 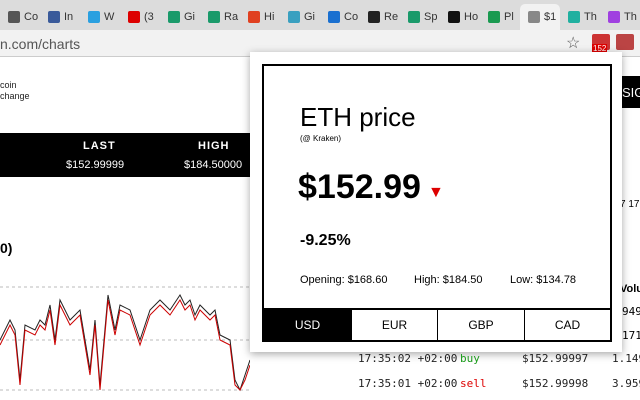 What do you see at coordinates (391, 17) in the screenshot?
I see `tab-title: Re` at bounding box center [391, 17].